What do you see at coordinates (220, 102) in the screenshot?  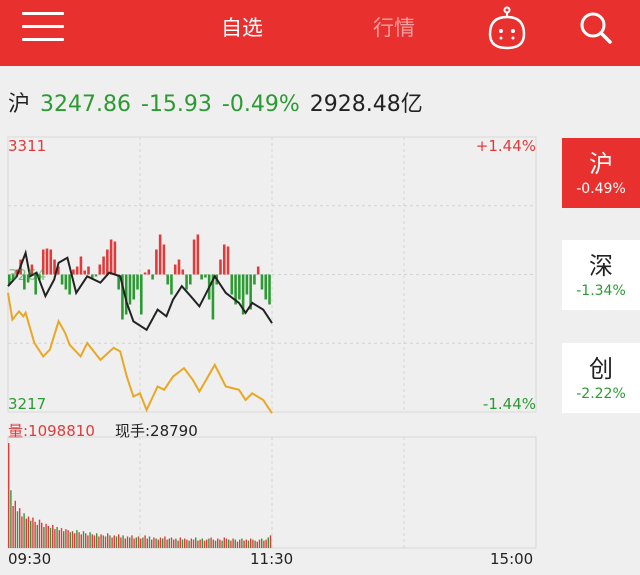 I see `index-quote: 沪 3247.86 -15.93 -0.49% 2928.48亿` at bounding box center [220, 102].